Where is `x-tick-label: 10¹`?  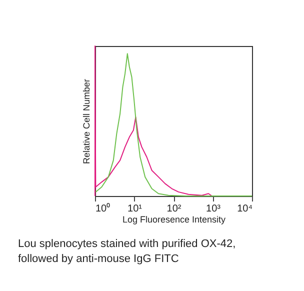
x-tick-label: 10¹ is located at coordinates (135, 209).